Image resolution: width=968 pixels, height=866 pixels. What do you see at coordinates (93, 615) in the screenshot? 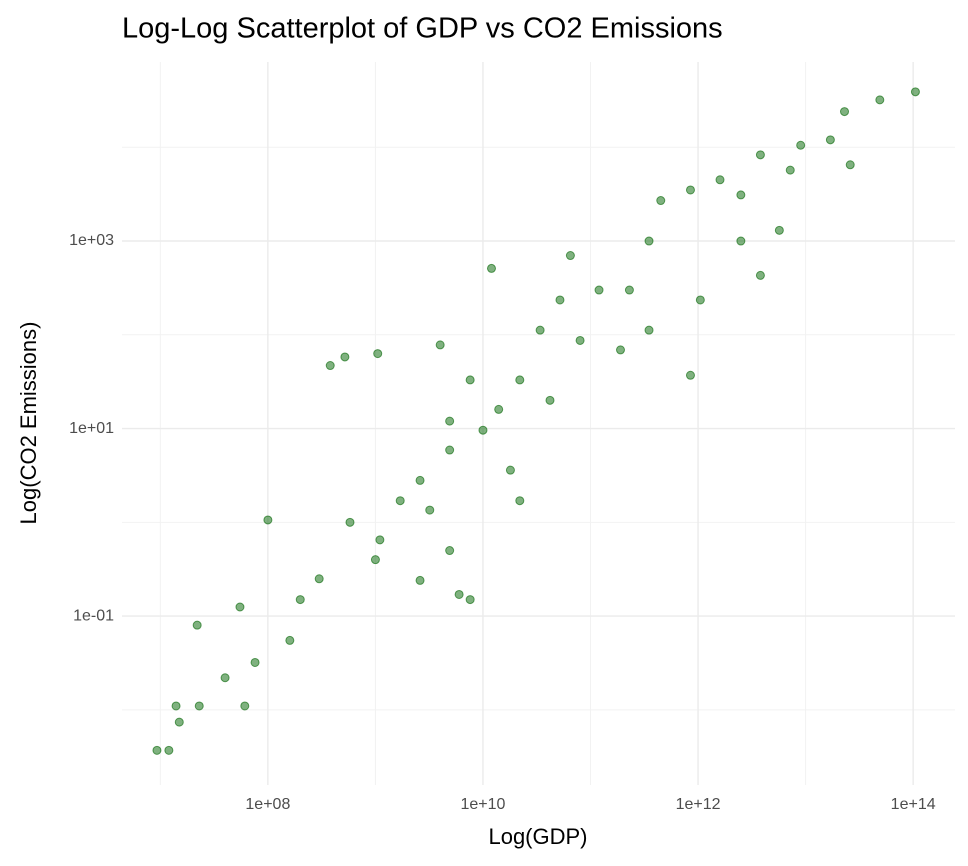
I see `y-tick-label: 1e-01` at bounding box center [93, 615].